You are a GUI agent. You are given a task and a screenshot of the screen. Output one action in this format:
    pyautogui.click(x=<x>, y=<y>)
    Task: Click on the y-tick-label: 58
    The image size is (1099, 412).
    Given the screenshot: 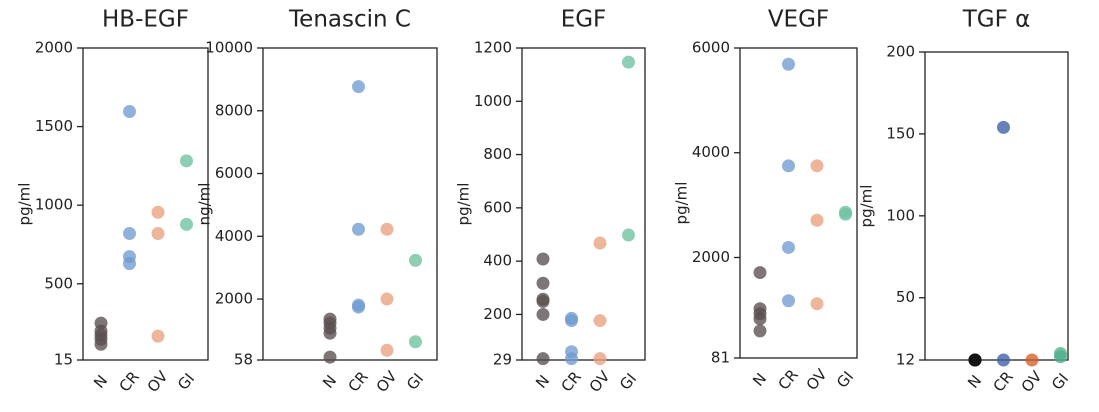 What is the action you would take?
    pyautogui.click(x=243, y=360)
    